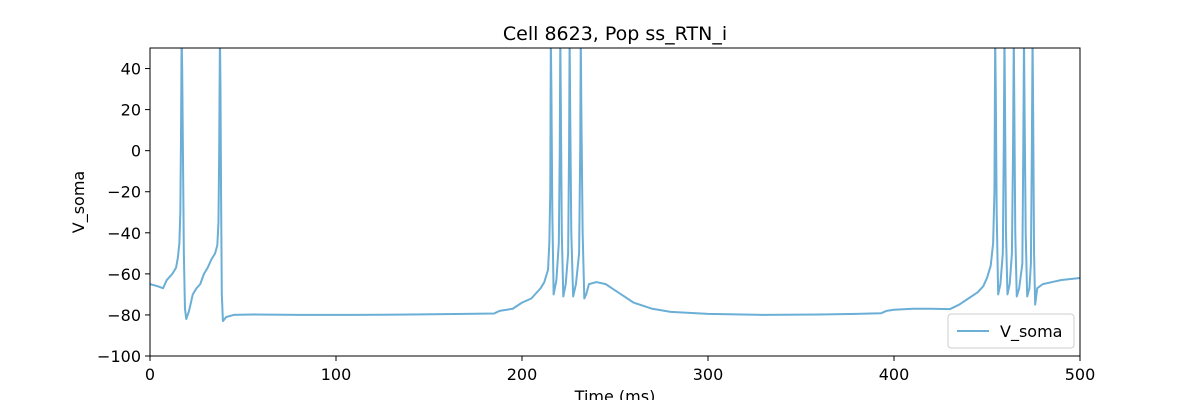 Image resolution: width=1200 pixels, height=400 pixels. Describe the element at coordinates (131, 110) in the screenshot. I see `y-tick-label: 20` at that location.